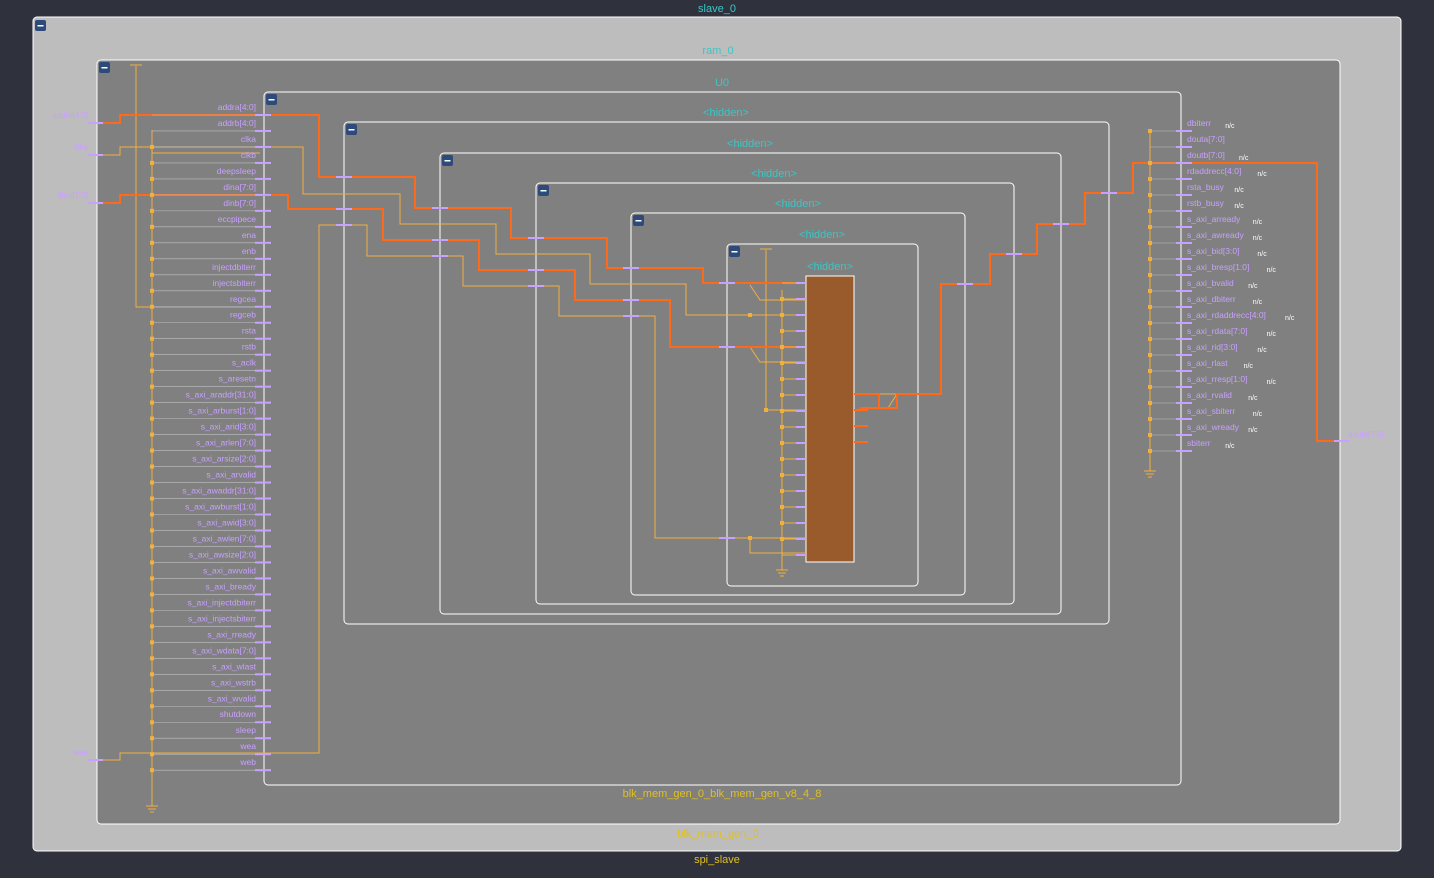  I want to click on u0-pin-s-axi-awburst-1-0: s_axi_awburst[1:0], so click(210, 509).